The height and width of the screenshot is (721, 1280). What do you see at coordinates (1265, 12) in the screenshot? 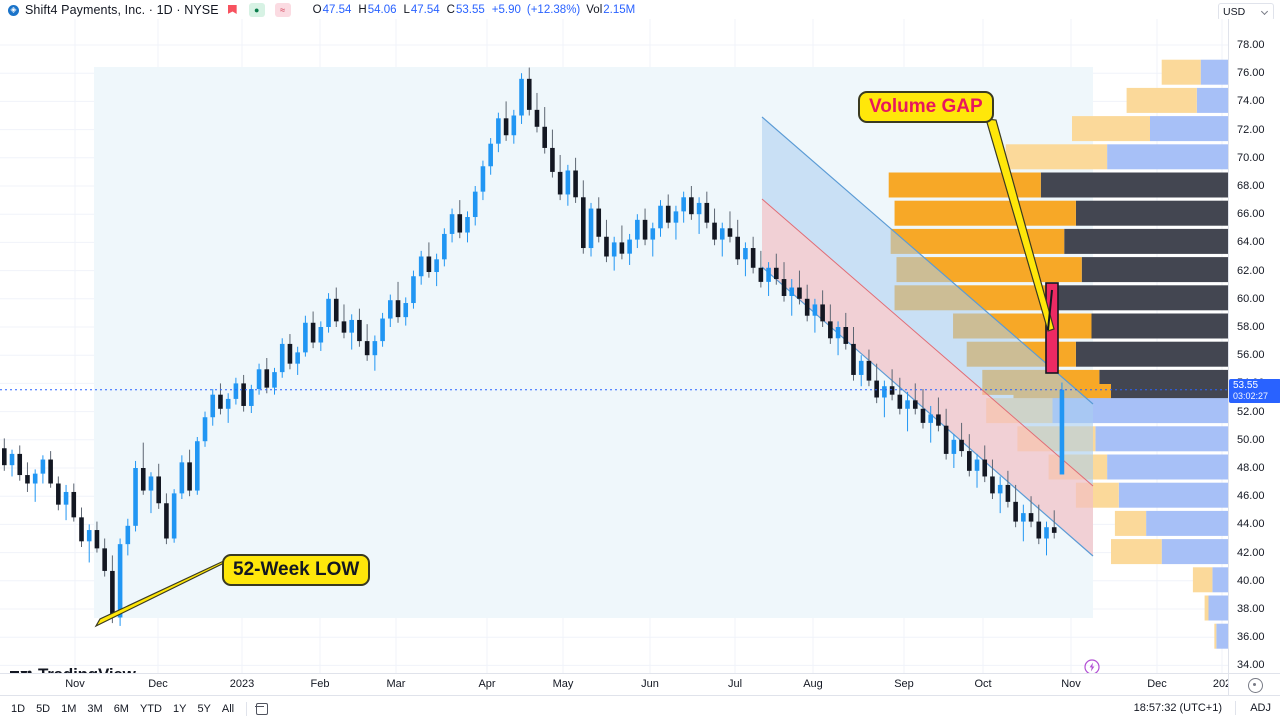
I see `chevron-down-icon` at bounding box center [1265, 12].